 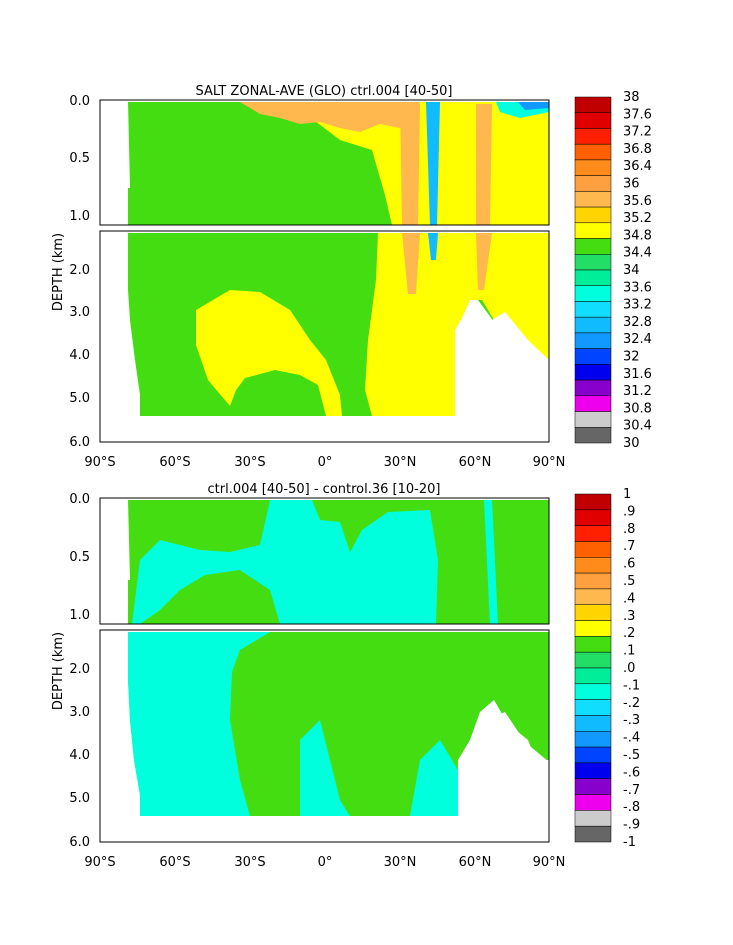 I want to click on colorbar-label: 32, so click(x=631, y=357).